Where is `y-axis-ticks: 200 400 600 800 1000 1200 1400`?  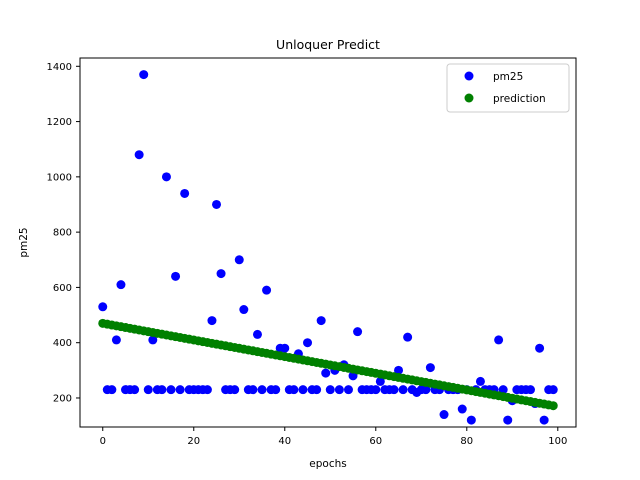
y-axis-ticks: 200 400 600 800 1000 1200 1400 is located at coordinates (63, 233).